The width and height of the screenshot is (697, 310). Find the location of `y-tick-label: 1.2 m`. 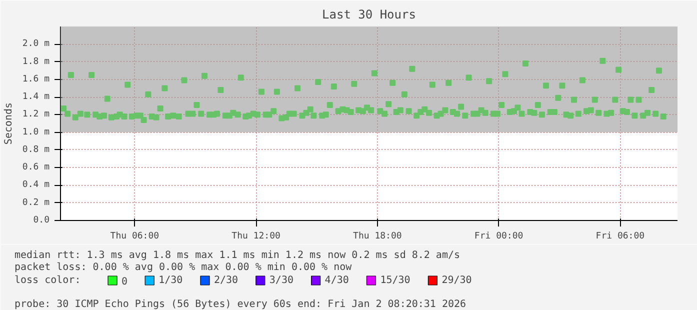

y-tick-label: 1.2 m is located at coordinates (36, 115).